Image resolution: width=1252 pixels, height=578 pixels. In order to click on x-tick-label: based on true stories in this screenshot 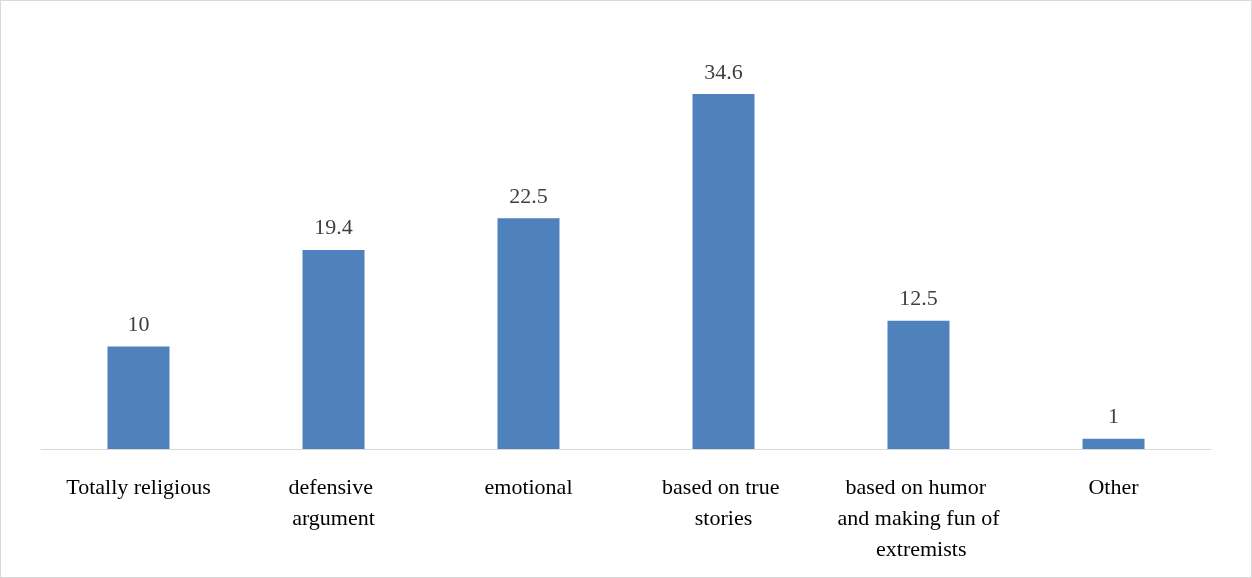, I will do `click(723, 502)`.